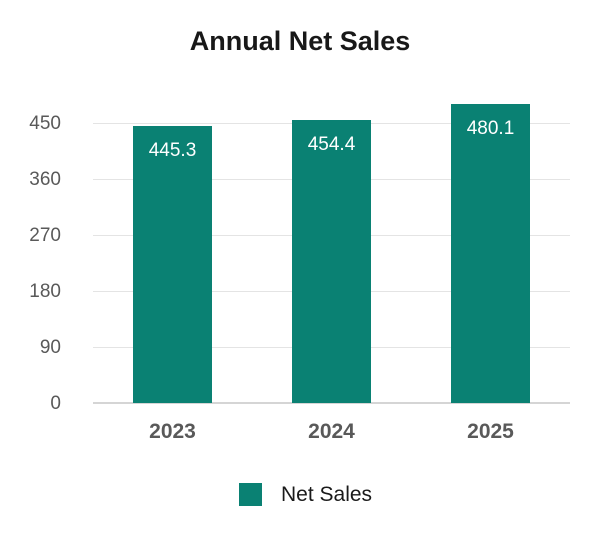 The width and height of the screenshot is (600, 550). I want to click on bar-2023: 445.3, so click(172, 264).